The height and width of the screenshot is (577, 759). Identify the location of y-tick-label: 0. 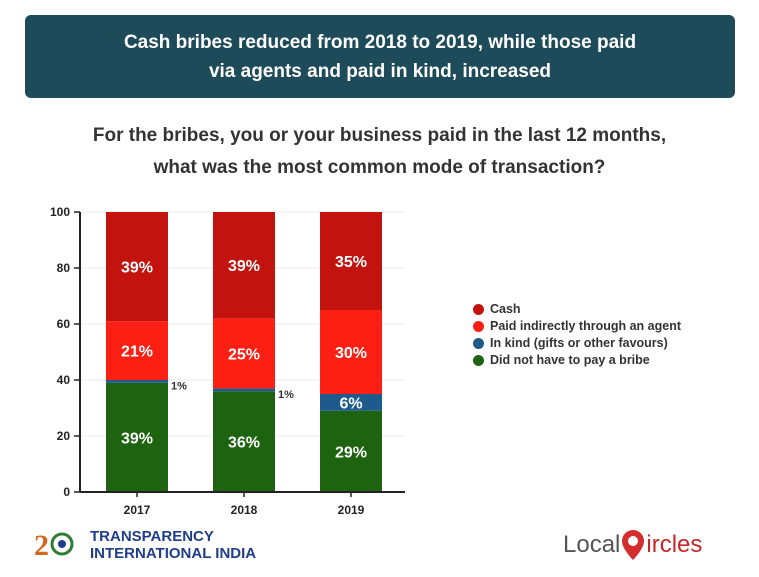
(66, 492).